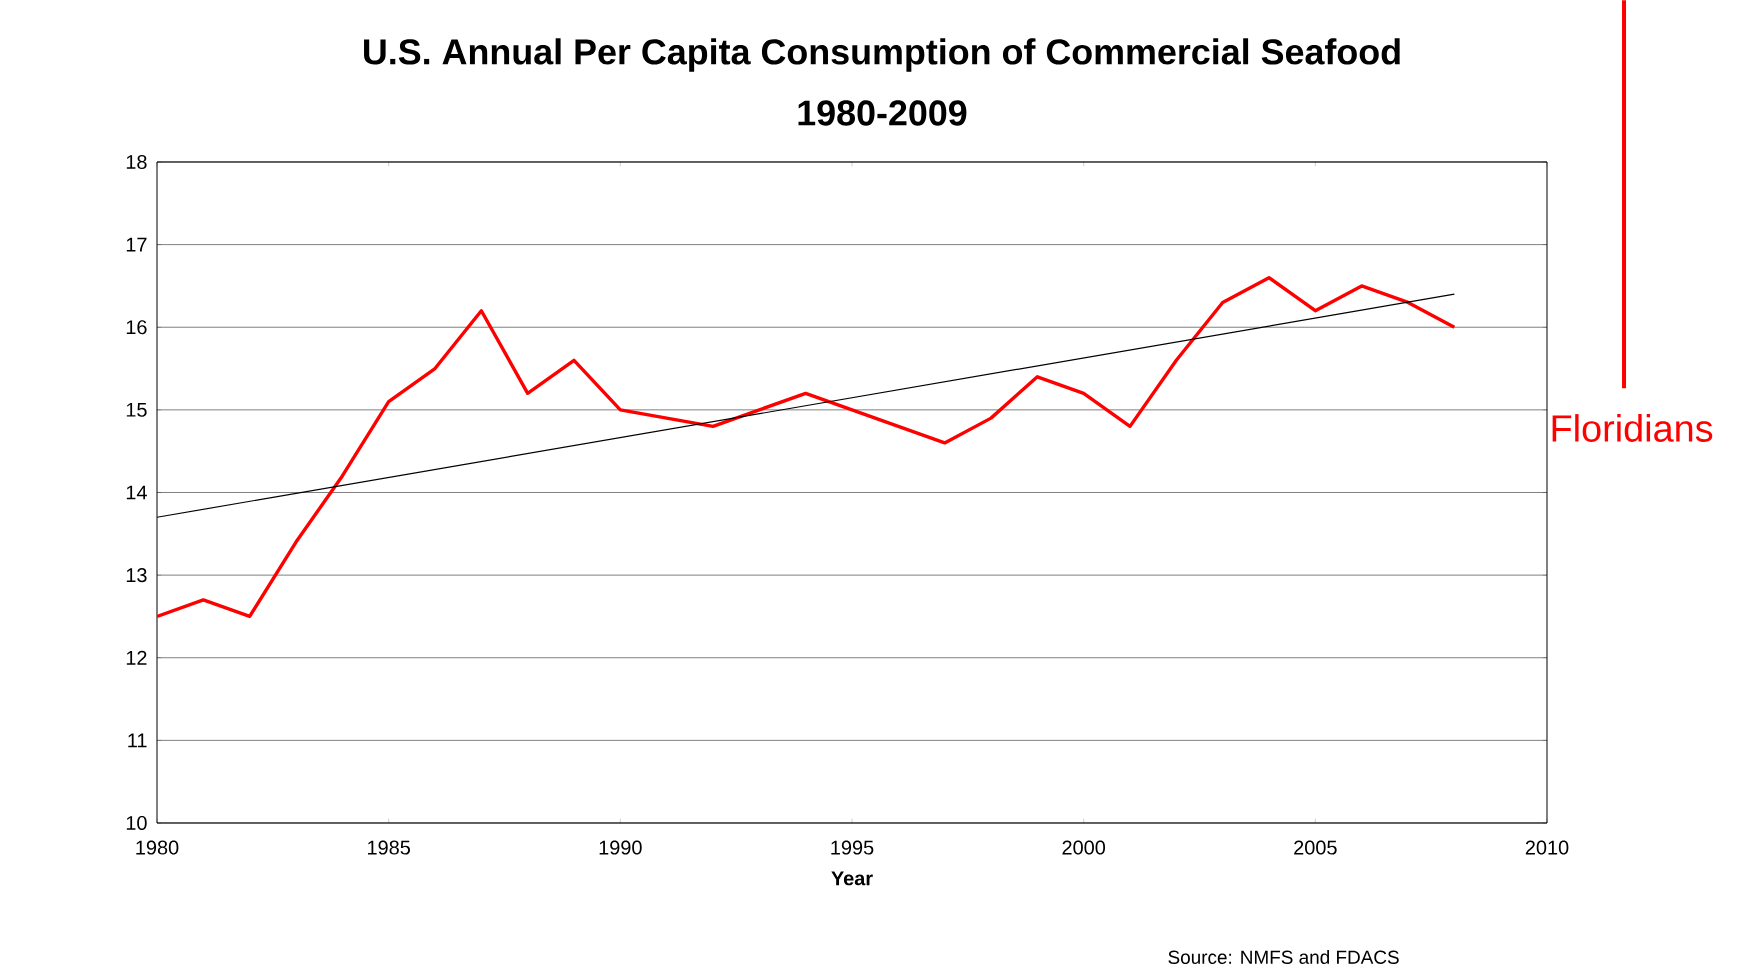  I want to click on y-tick-label: 14, so click(136, 492).